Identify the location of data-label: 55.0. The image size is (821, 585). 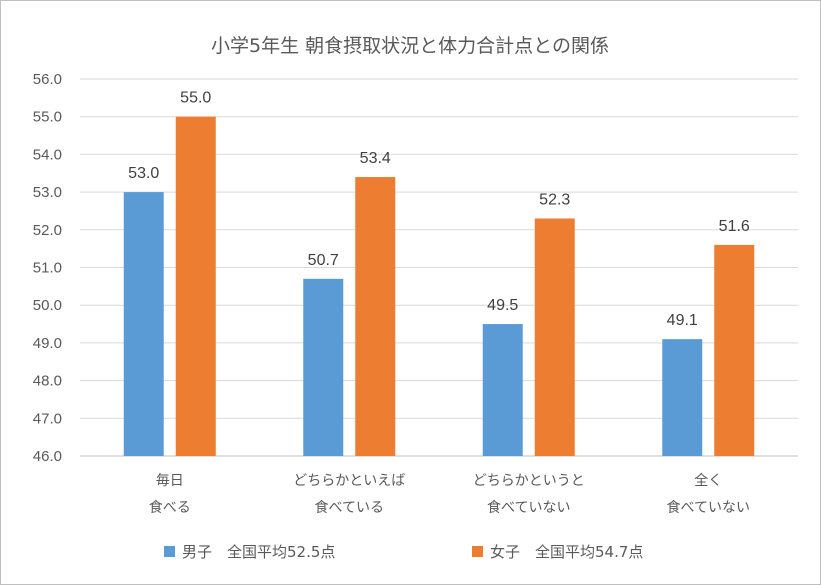
(195, 98).